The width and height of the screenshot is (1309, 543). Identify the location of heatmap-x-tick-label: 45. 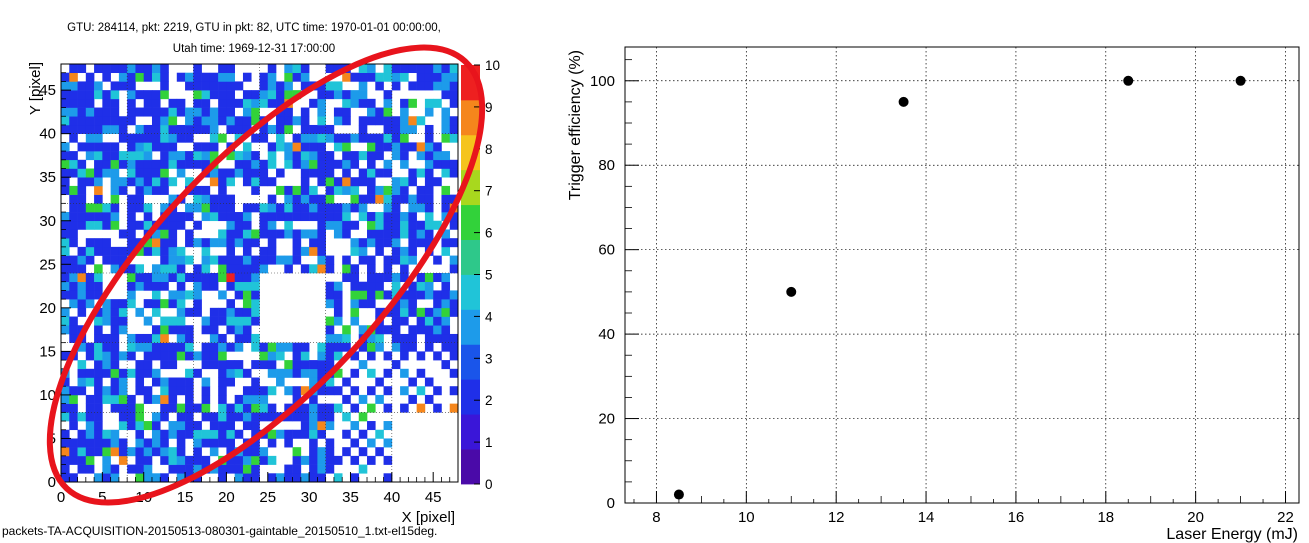
(433, 497).